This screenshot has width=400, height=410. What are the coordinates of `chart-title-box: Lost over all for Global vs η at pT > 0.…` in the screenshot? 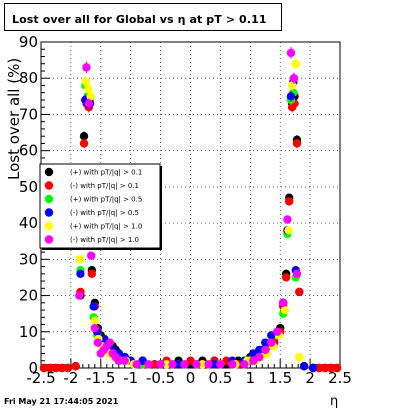 It's located at (143, 17).